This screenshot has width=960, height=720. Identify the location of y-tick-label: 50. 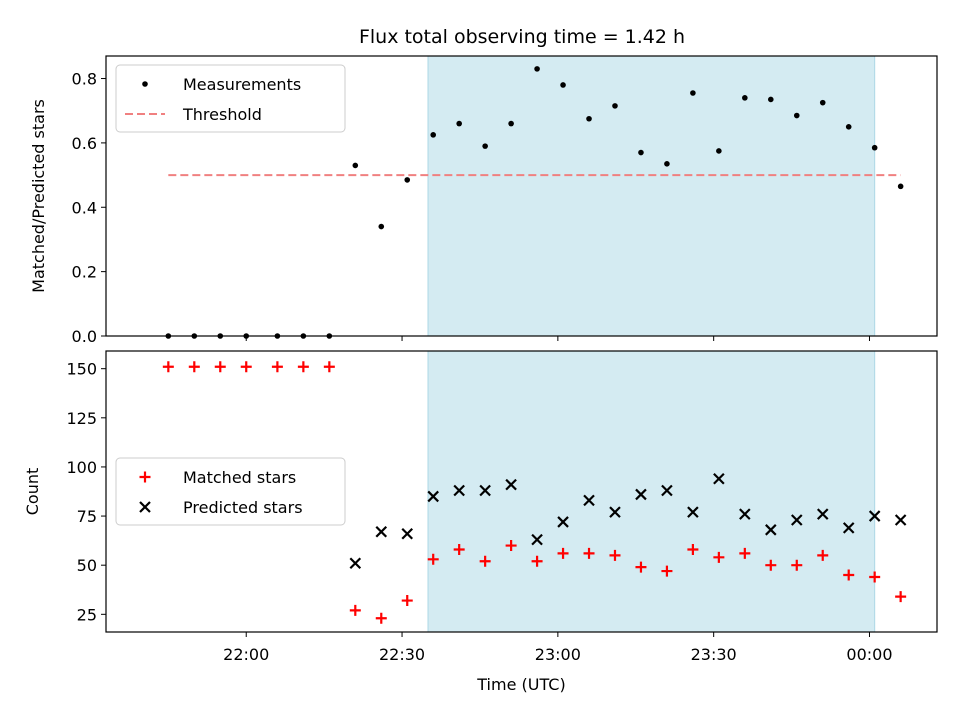
(87, 565).